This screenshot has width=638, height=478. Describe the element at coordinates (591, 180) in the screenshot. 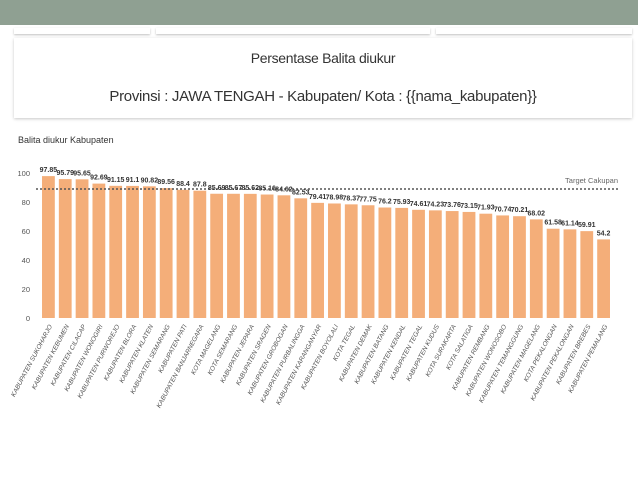

I see `target-label: Target Cakupan` at that location.